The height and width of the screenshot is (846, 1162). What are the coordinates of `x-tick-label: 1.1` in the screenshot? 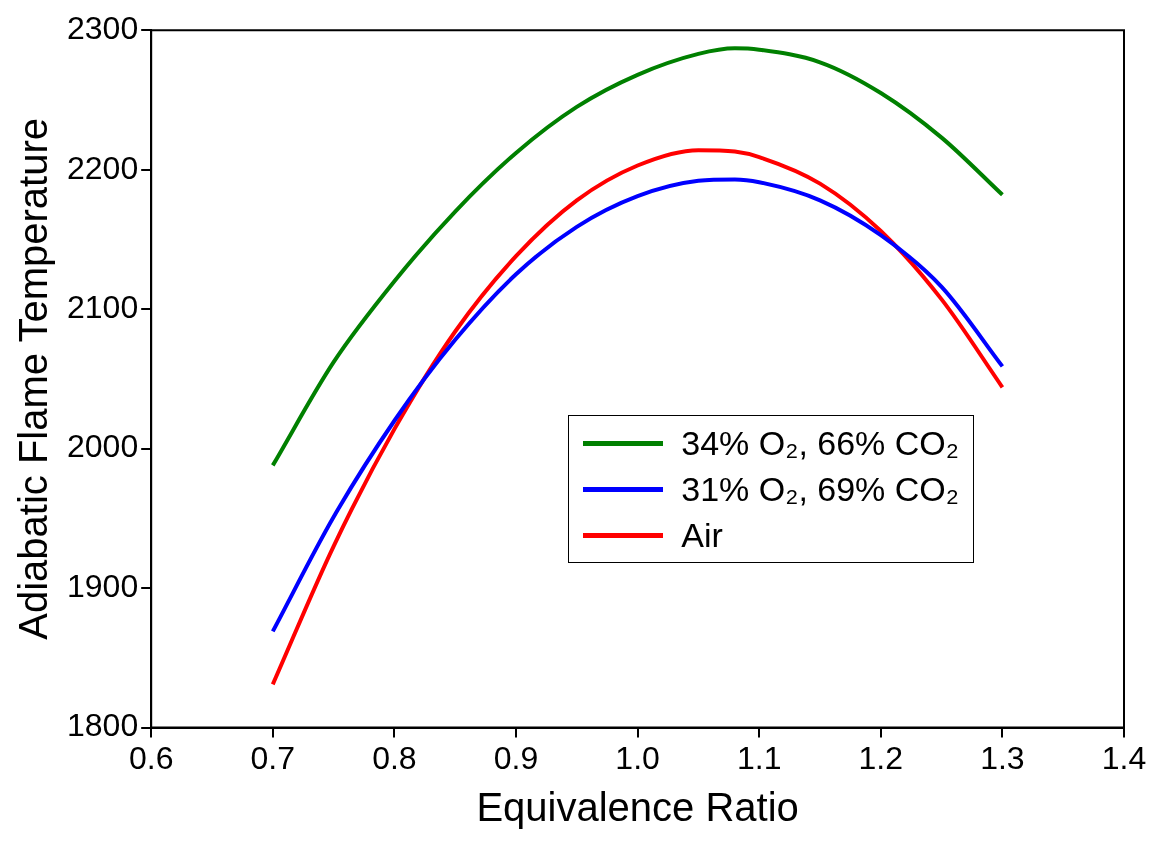 It's located at (759, 757).